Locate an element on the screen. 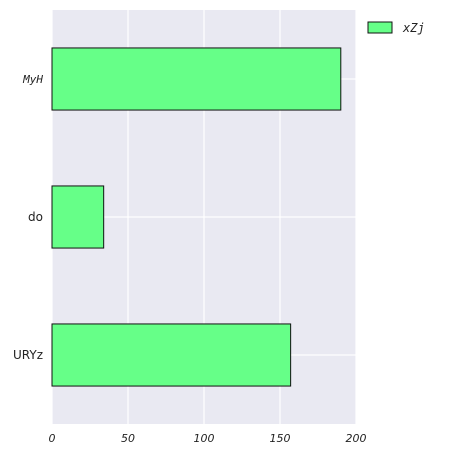 The width and height of the screenshot is (456, 456). x-tick-label: 150 is located at coordinates (280, 438).